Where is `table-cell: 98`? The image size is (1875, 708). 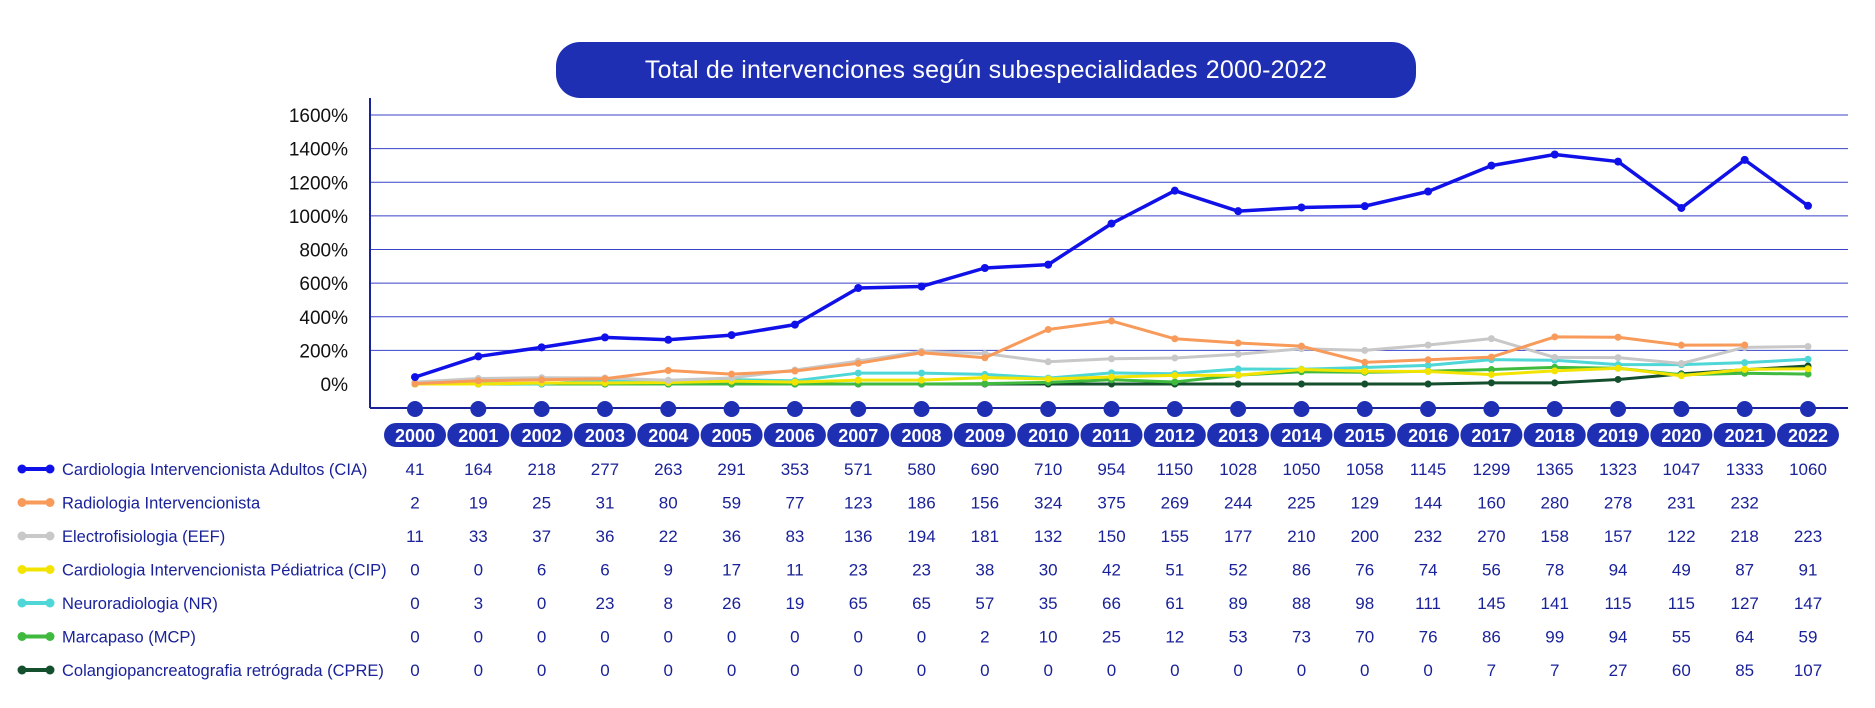
table-cell: 98 is located at coordinates (1364, 603).